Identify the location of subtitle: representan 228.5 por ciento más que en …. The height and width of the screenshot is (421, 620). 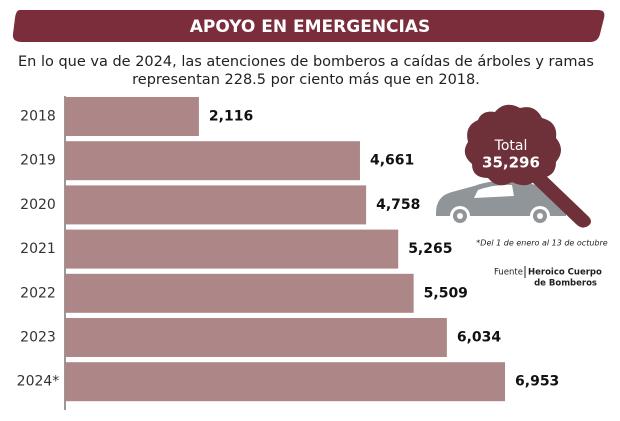
(306, 80).